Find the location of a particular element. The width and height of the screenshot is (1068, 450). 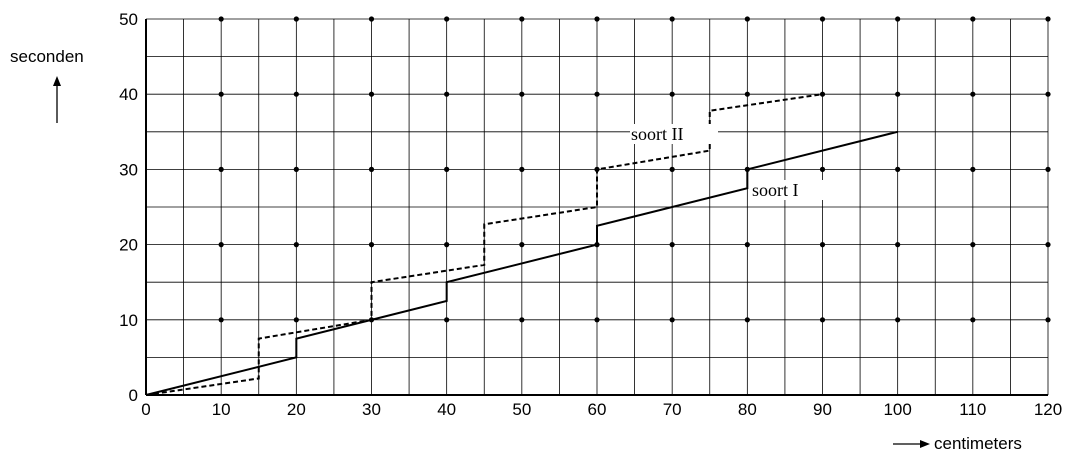

x-tick-label: 70 is located at coordinates (672, 409).